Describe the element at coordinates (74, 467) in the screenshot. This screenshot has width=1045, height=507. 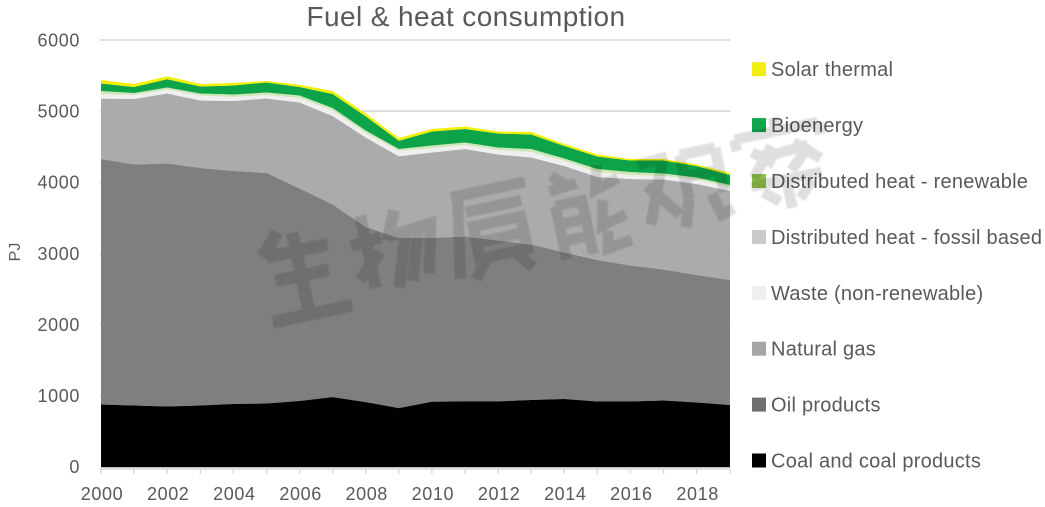
I see `svg-text: 0` at that location.